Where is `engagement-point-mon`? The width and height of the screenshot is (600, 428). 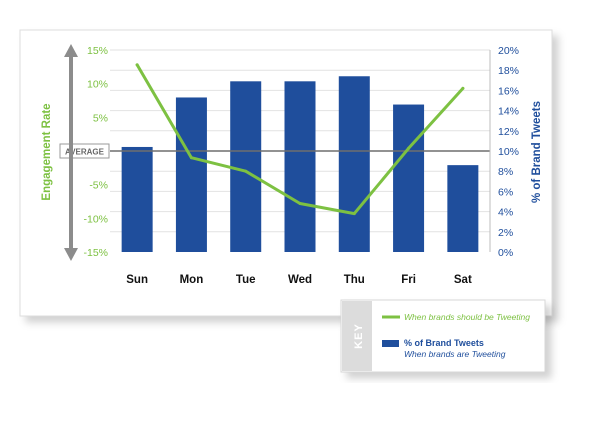 engagement-point-mon is located at coordinates (191, 158).